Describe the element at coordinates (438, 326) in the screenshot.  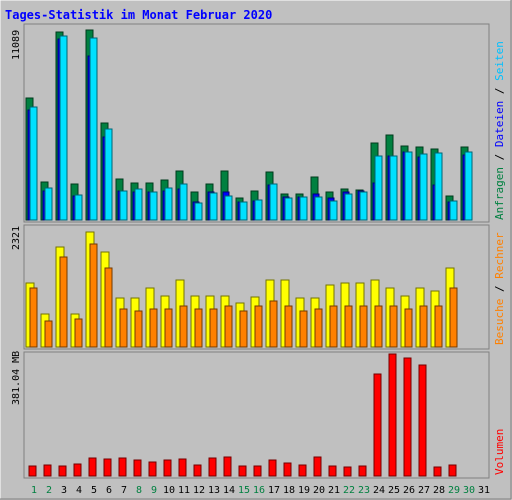
I see `bar-visits-day-28-front` at that location.